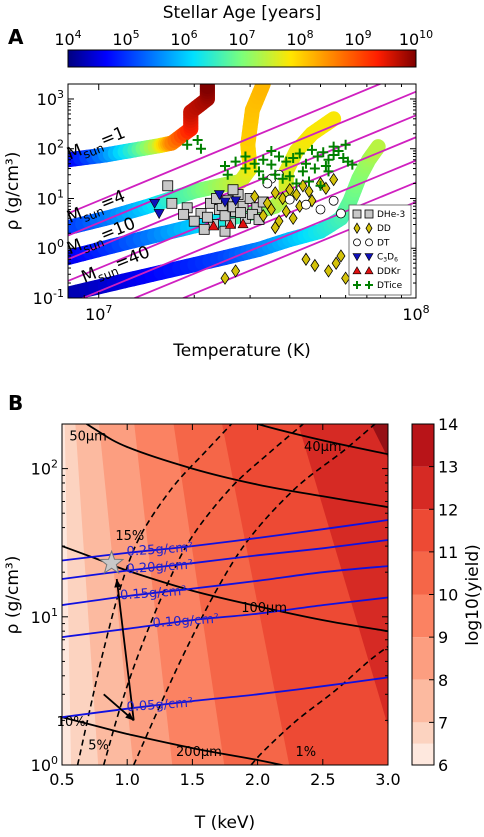  I want to click on colorbar-tick-label: 10⁶, so click(183, 38).